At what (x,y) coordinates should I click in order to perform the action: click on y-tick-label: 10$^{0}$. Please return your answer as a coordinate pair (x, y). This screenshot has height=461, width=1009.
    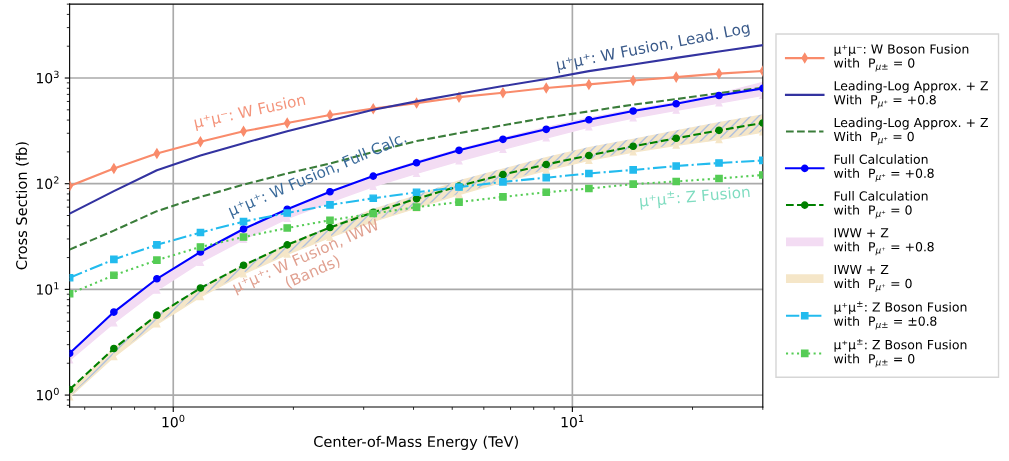
    Looking at the image, I should click on (47, 394).